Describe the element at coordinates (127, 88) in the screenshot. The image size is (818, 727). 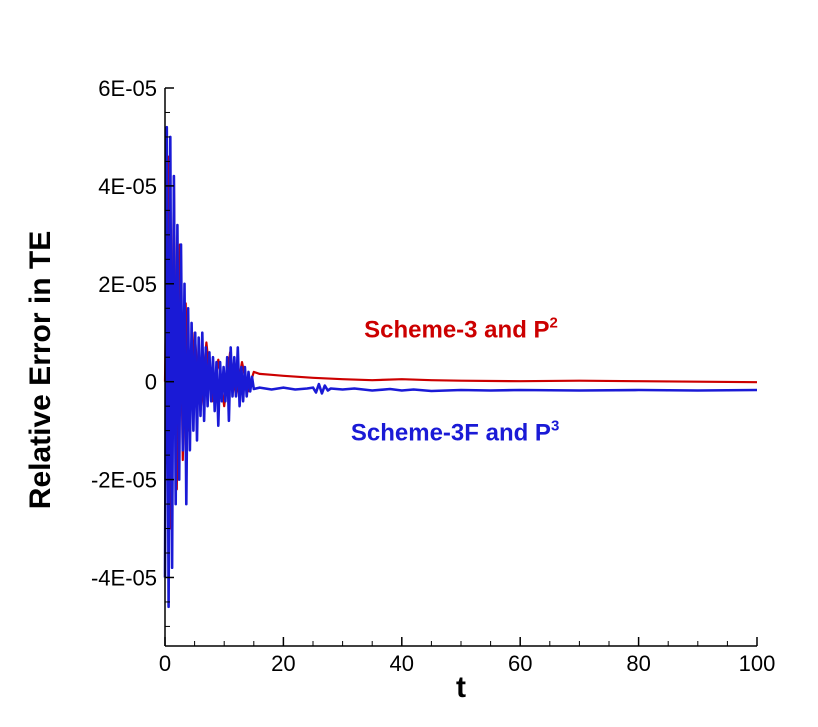
I see `y-tick-label: 6E-05` at that location.